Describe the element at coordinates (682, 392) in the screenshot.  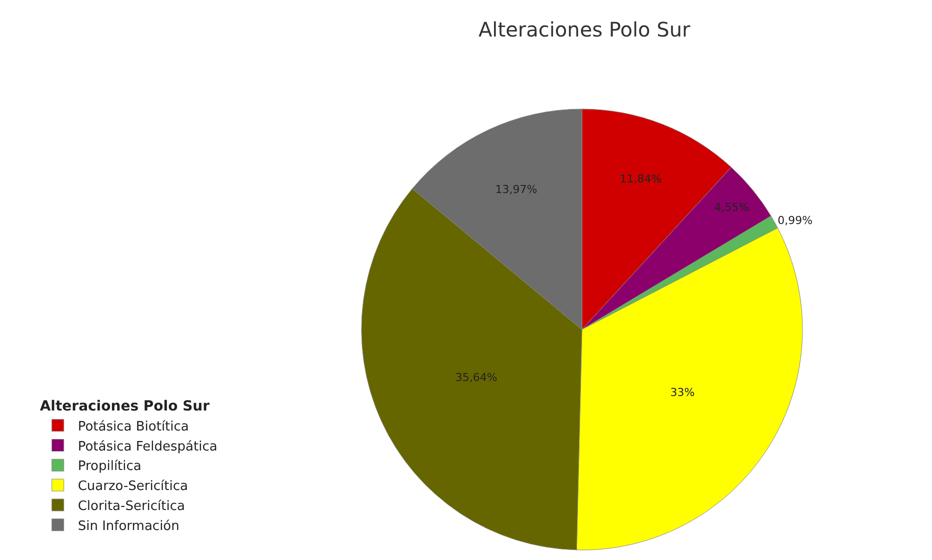
I see `data-label: 33%` at that location.